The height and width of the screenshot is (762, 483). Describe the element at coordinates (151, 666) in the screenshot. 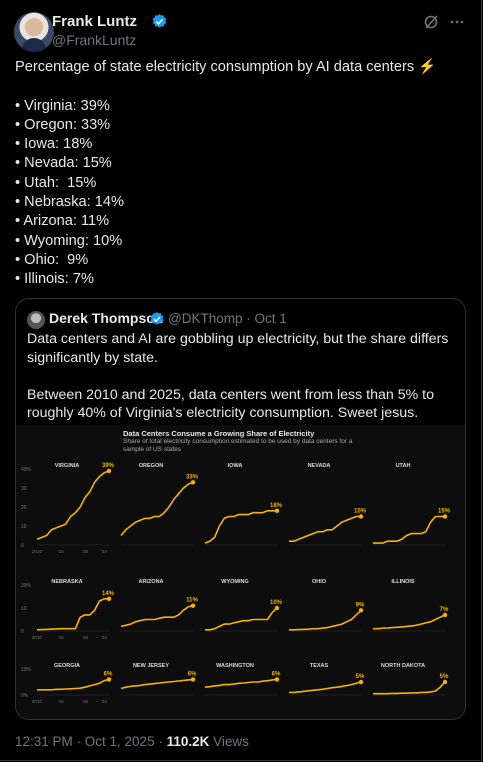

I see `panel-title: NEW JERSEY` at that location.